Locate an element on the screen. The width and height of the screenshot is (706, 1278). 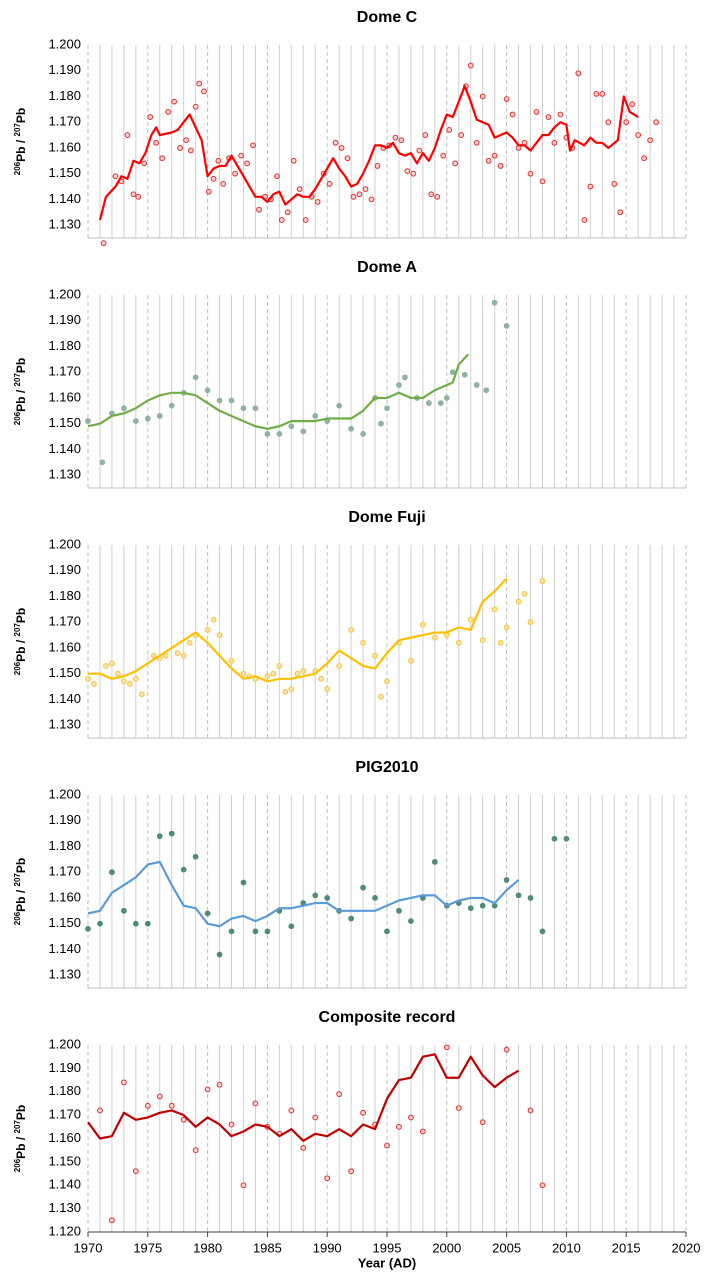
y-axis-label: 206Pb / 207Pb is located at coordinates (21, 641).